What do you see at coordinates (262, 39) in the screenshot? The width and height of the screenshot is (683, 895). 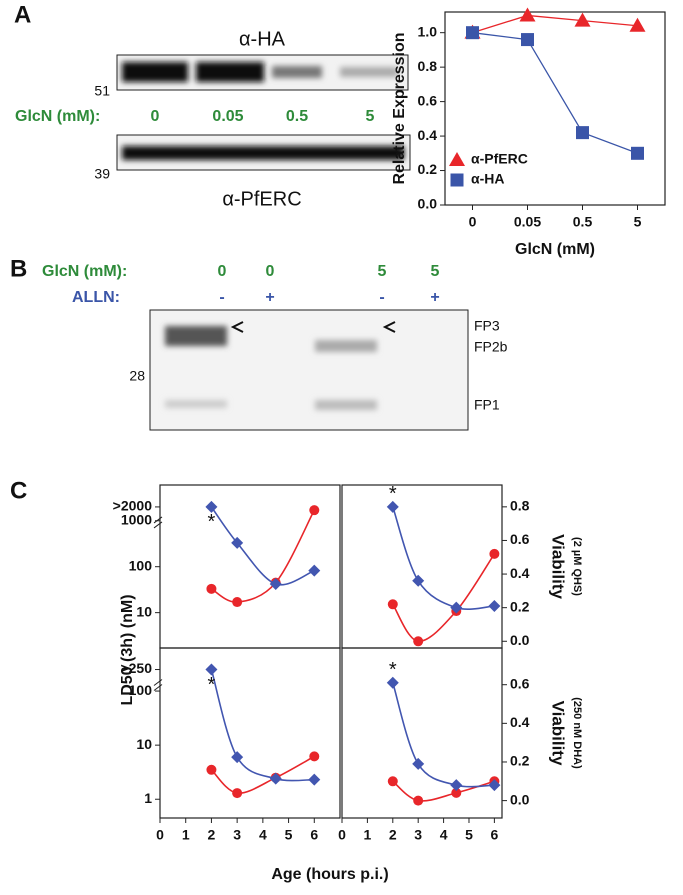 I see `blot-label: α-HA` at bounding box center [262, 39].